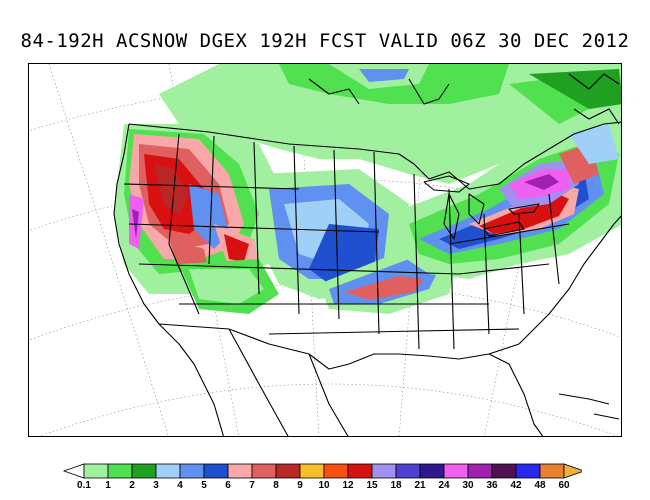  I want to click on legend-tick-labels: 0.1 1 2 3 4 5 6 7 8 9 10 12 15 18 21 24 30 36 42 48 60, so click(322, 487).